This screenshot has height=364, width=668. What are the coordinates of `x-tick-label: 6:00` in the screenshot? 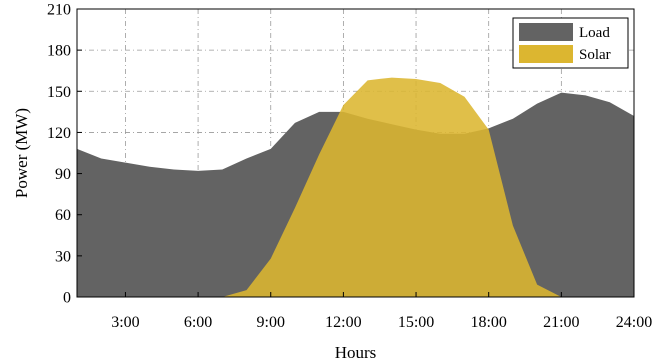 It's located at (198, 322).